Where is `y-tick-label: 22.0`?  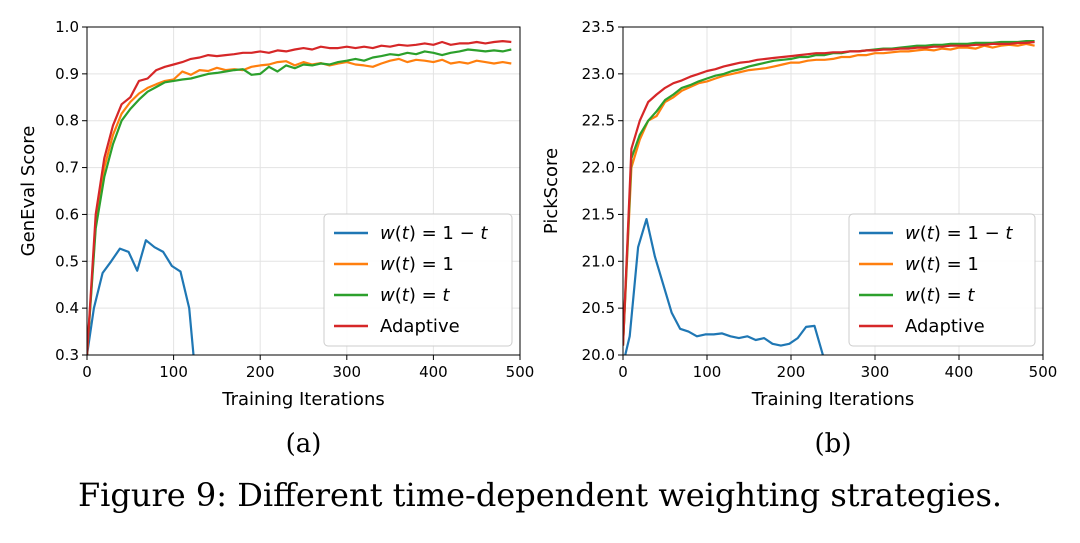
y-tick-label: 22.0 is located at coordinates (598, 168).